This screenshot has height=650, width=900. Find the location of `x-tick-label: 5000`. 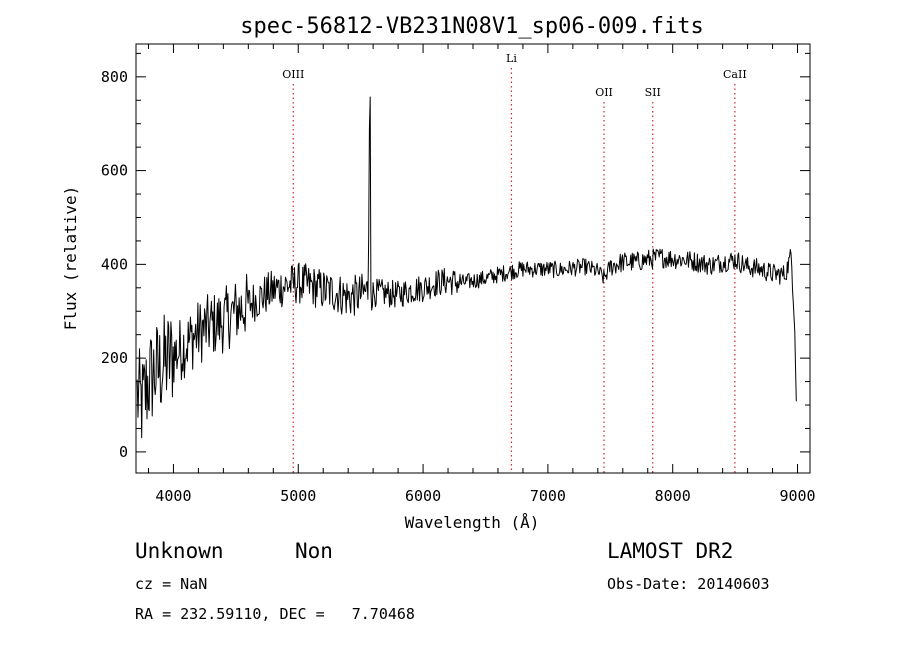

x-tick-label: 5000 is located at coordinates (298, 496).